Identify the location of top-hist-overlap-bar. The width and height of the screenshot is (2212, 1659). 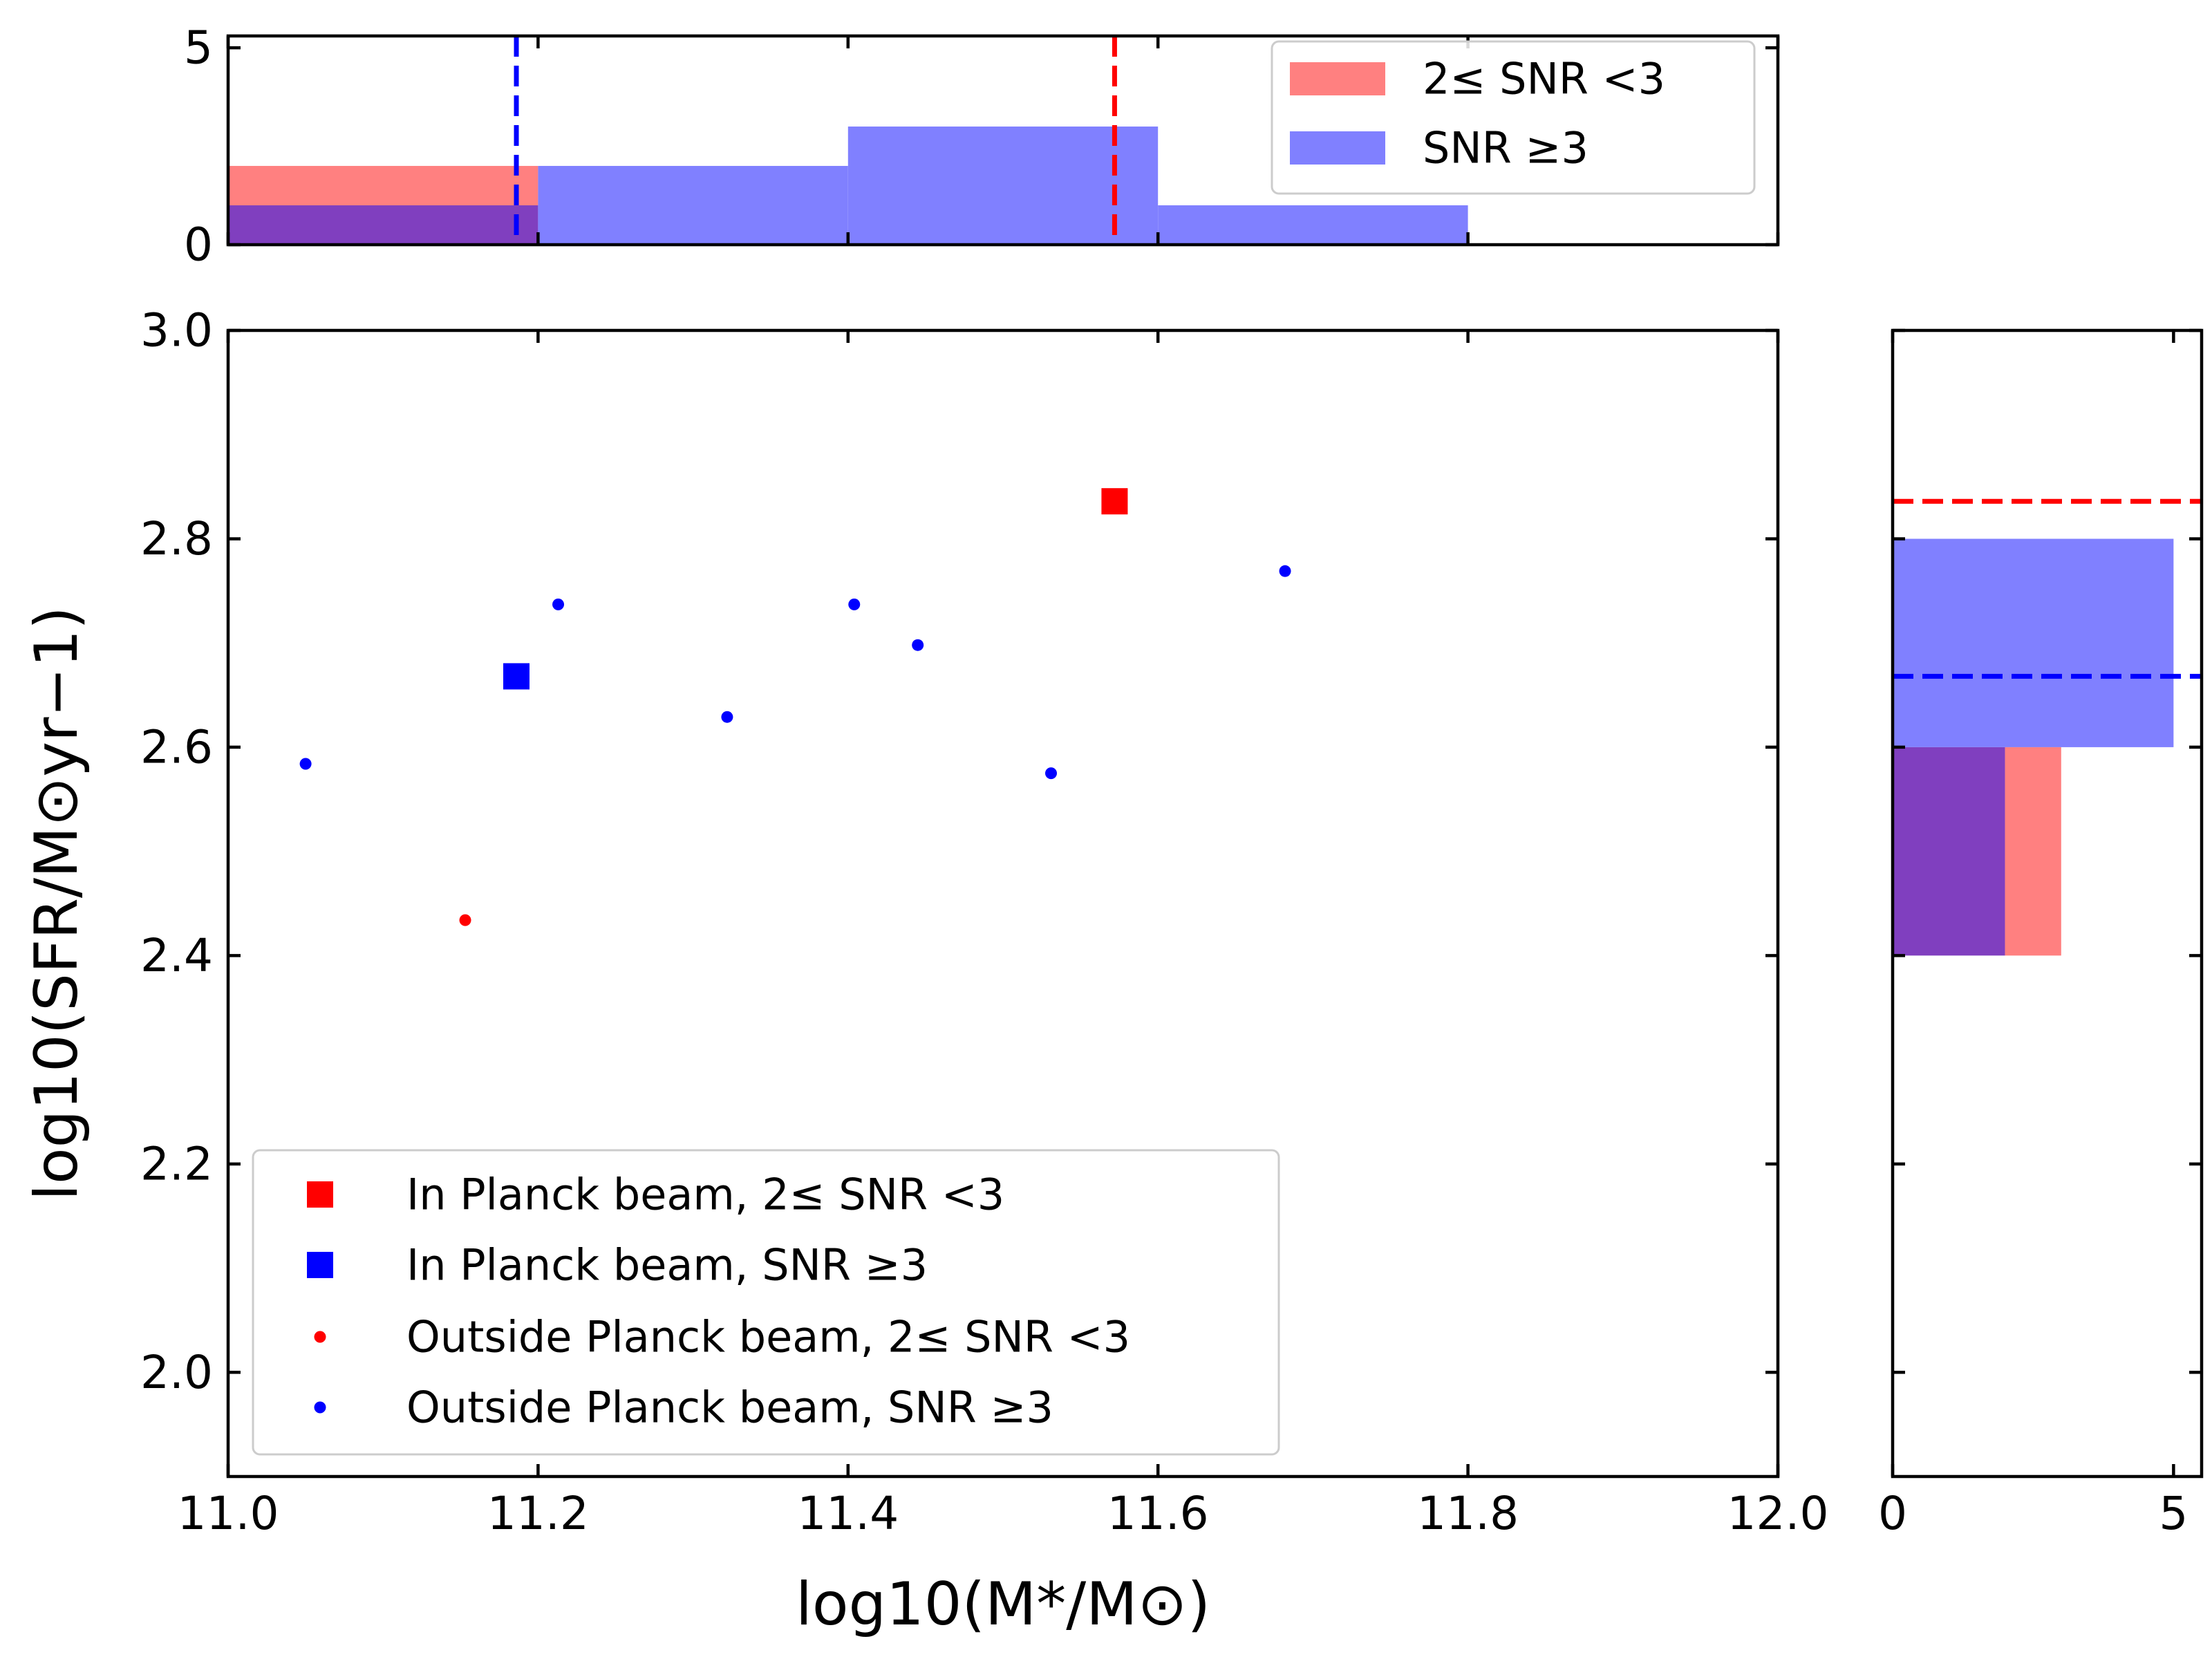
(383, 225).